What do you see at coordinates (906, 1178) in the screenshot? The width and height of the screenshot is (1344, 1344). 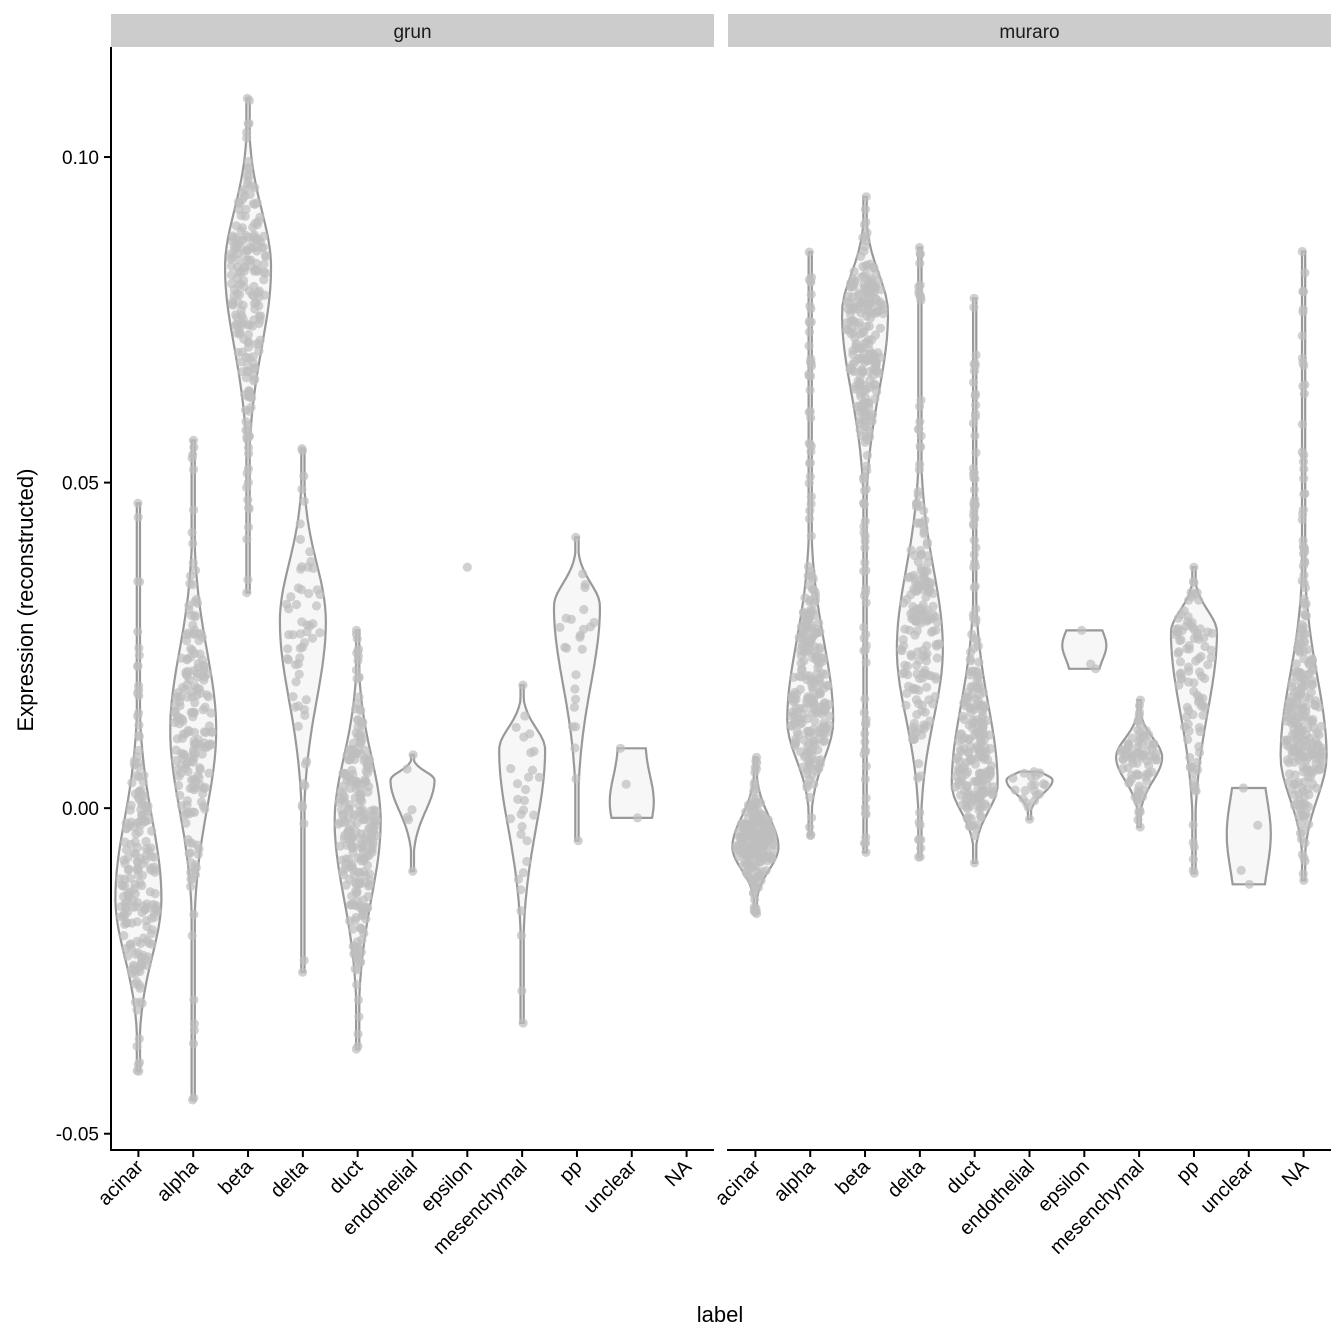 I see `x-tick-label: delta` at bounding box center [906, 1178].